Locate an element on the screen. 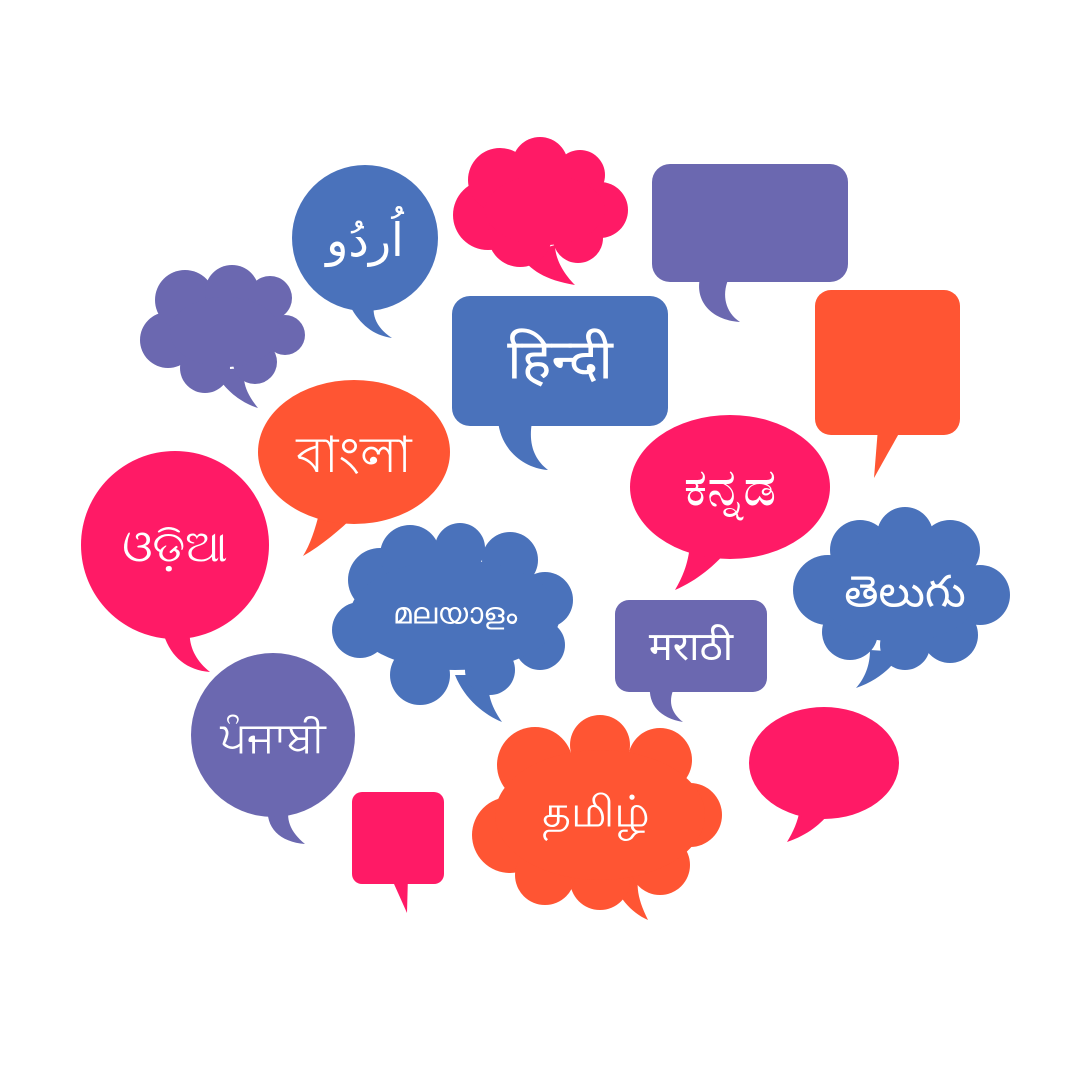 The width and height of the screenshot is (1080, 1080). label-punjabi: ਪੰਜਾਬੀ is located at coordinates (273, 737).